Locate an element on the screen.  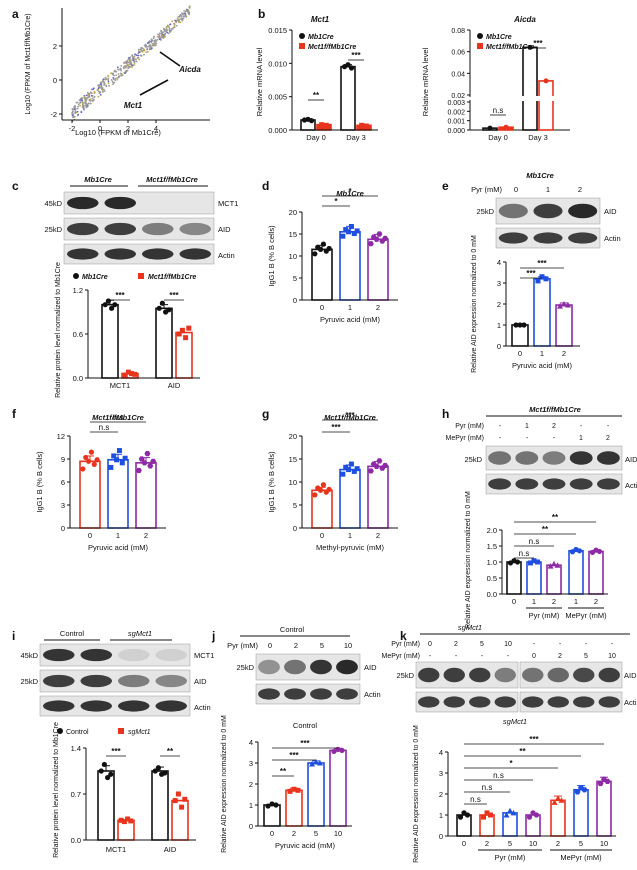
h-pyr-value: 1 is located at coordinates (527, 426).